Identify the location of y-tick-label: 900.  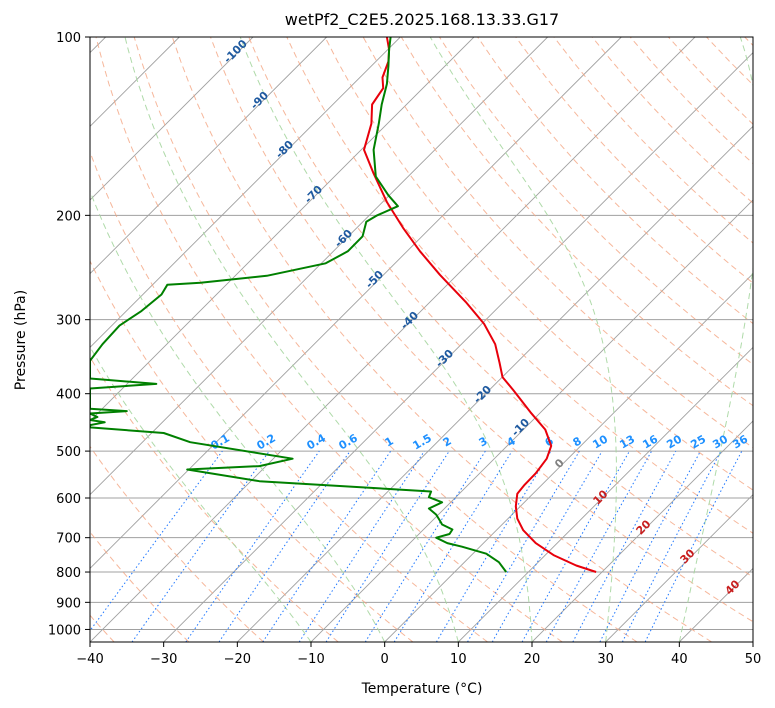
(68, 603).